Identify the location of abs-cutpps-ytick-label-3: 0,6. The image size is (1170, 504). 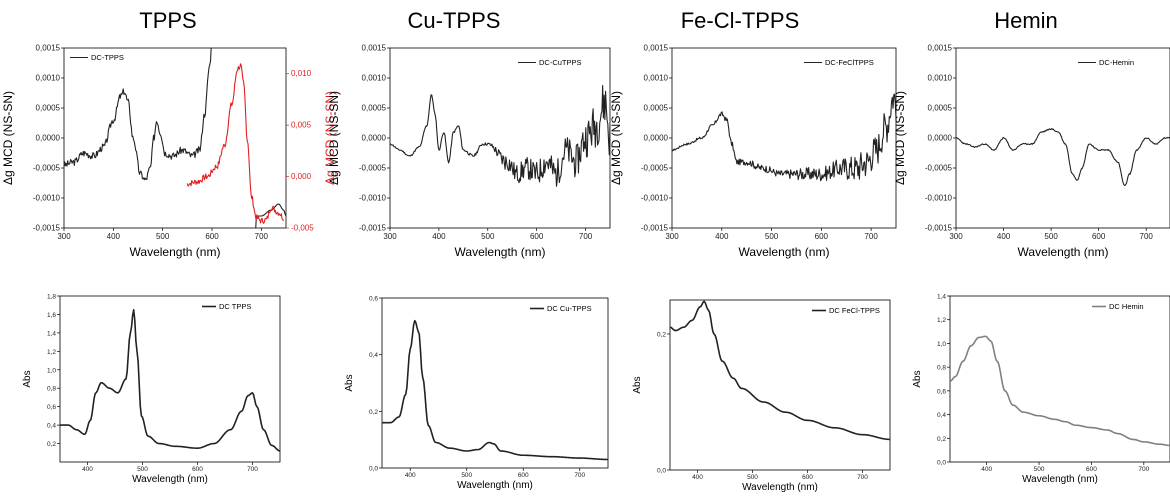
(373, 299).